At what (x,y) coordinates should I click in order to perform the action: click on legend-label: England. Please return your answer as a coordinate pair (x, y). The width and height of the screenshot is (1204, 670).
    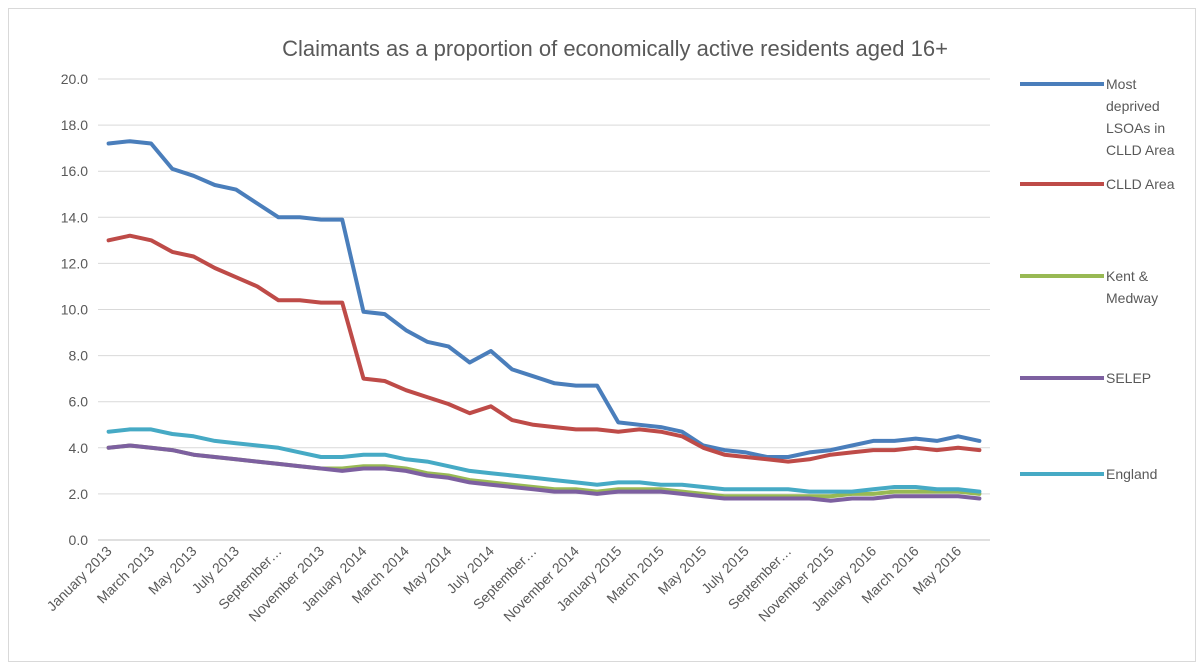
    Looking at the image, I should click on (1131, 474).